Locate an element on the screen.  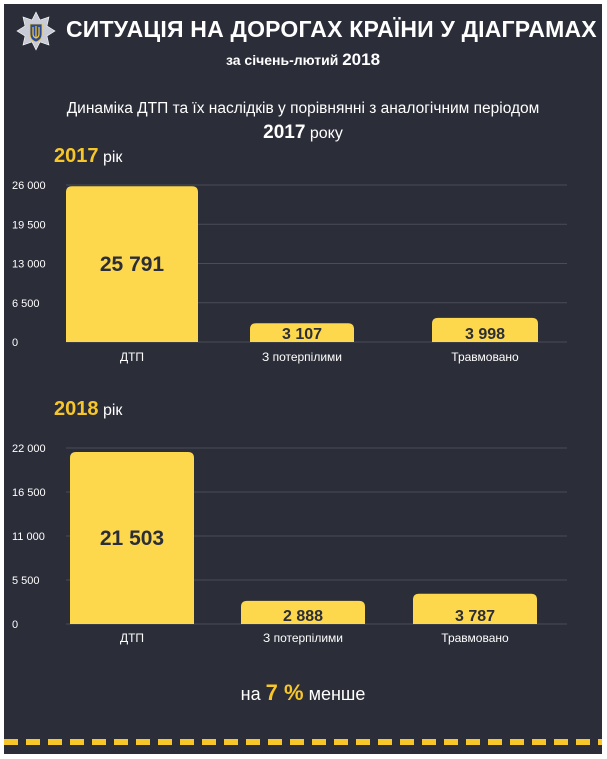
category-label-2017-1: ДТП is located at coordinates (132, 357).